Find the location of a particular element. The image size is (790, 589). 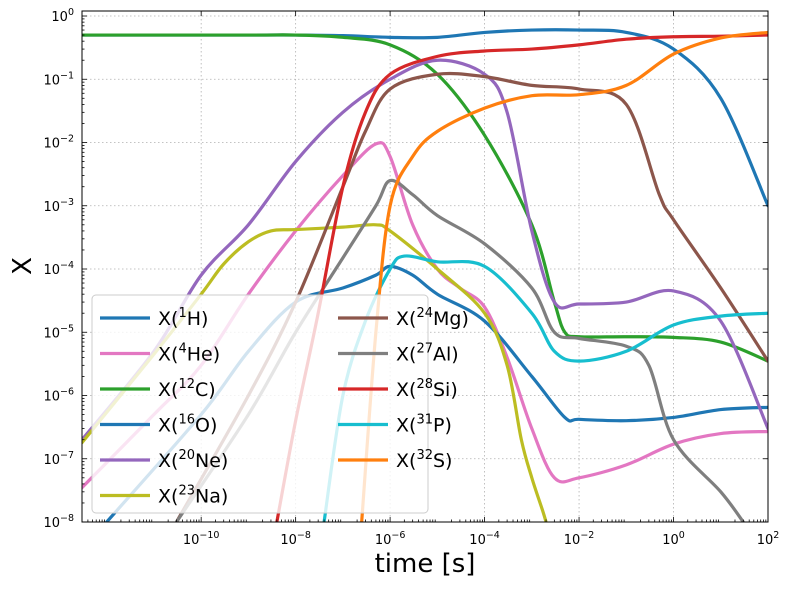

legend-entry: X(12C) is located at coordinates (187, 389).